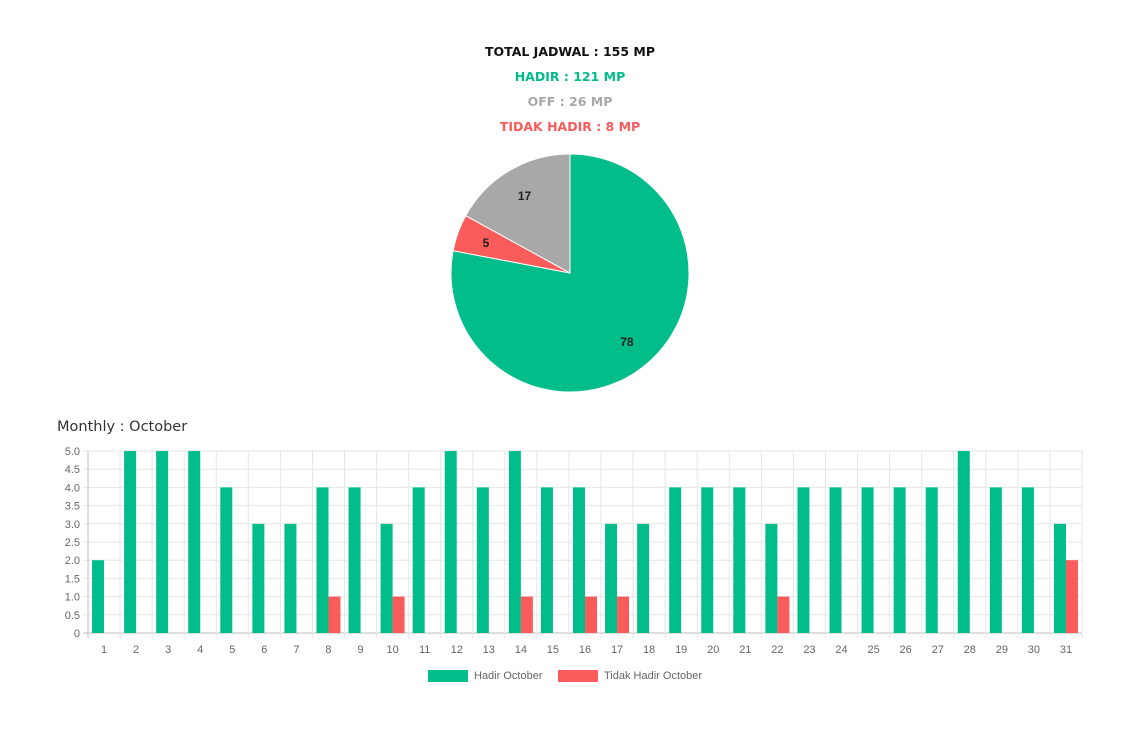  What do you see at coordinates (392, 650) in the screenshot?
I see `x-tick-label: 10` at bounding box center [392, 650].